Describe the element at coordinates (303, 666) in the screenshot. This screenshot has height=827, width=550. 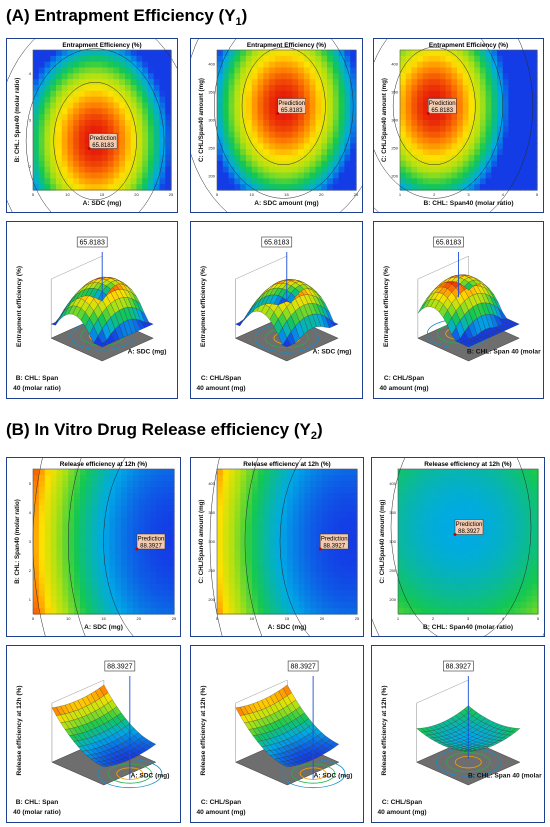
I see `value-box` at that location.